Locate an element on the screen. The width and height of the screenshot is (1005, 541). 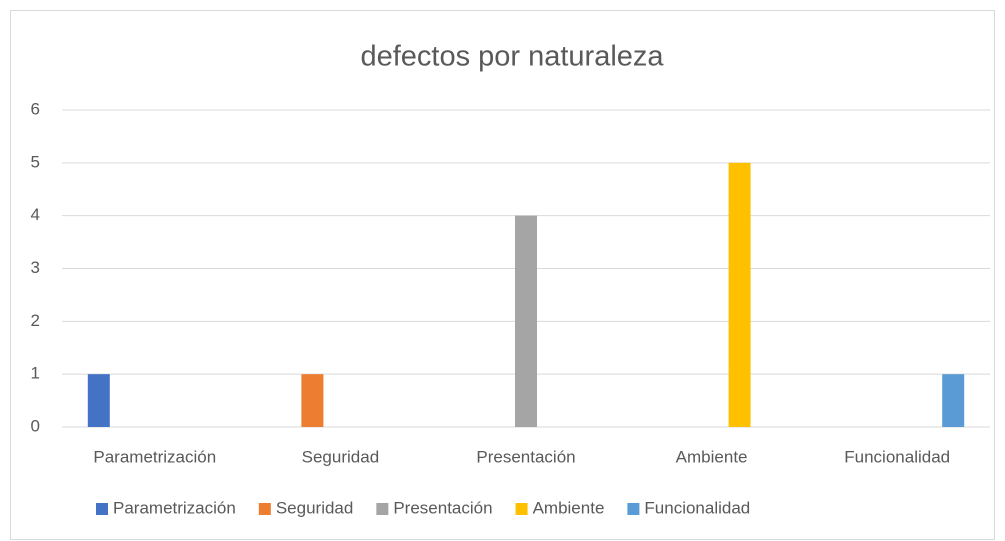
legend-label: Ambiente is located at coordinates (569, 507).